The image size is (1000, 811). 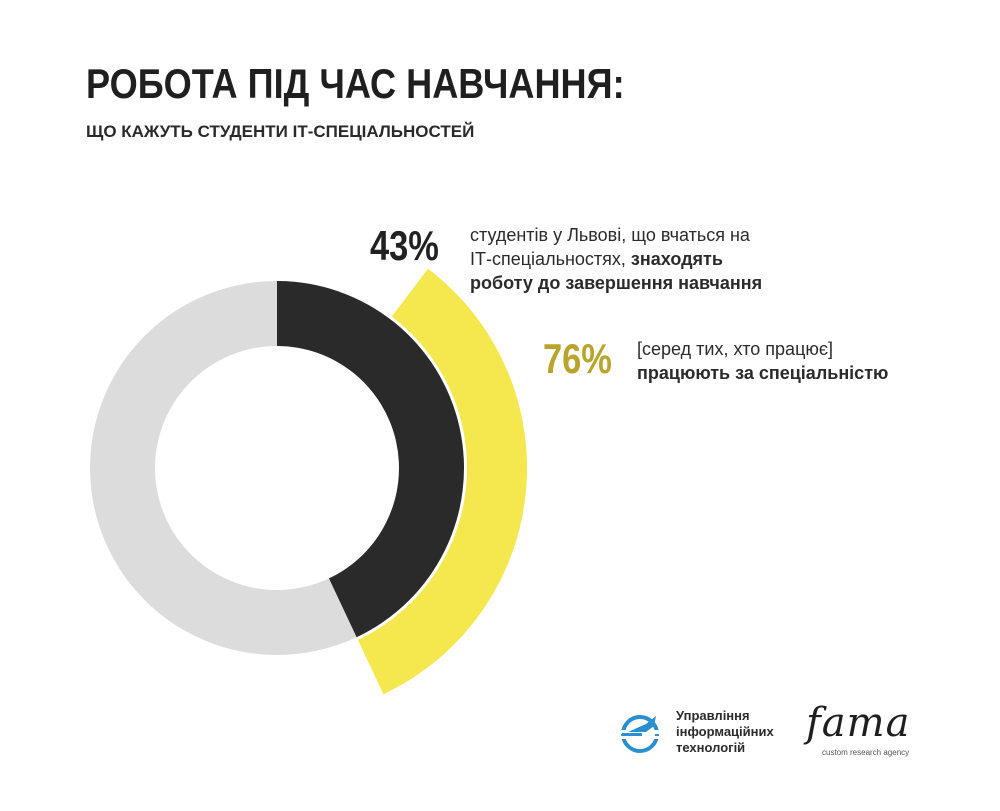 What do you see at coordinates (280, 131) in the screenshot?
I see `page-subtitle: ЩО КАЖУТЬ СТУДЕНТИ ІТ-СПЕЦІАЛЬНОСТЕЙ` at bounding box center [280, 131].